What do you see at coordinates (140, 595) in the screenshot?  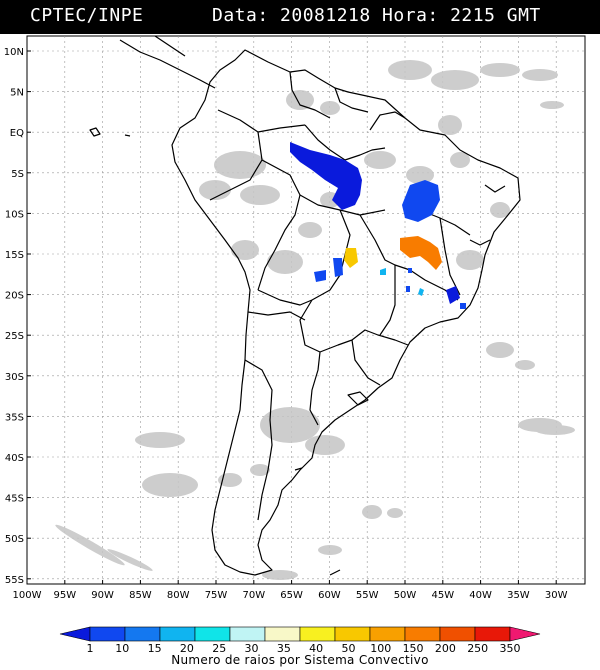 I see `longitude-label: 85W` at bounding box center [140, 595].